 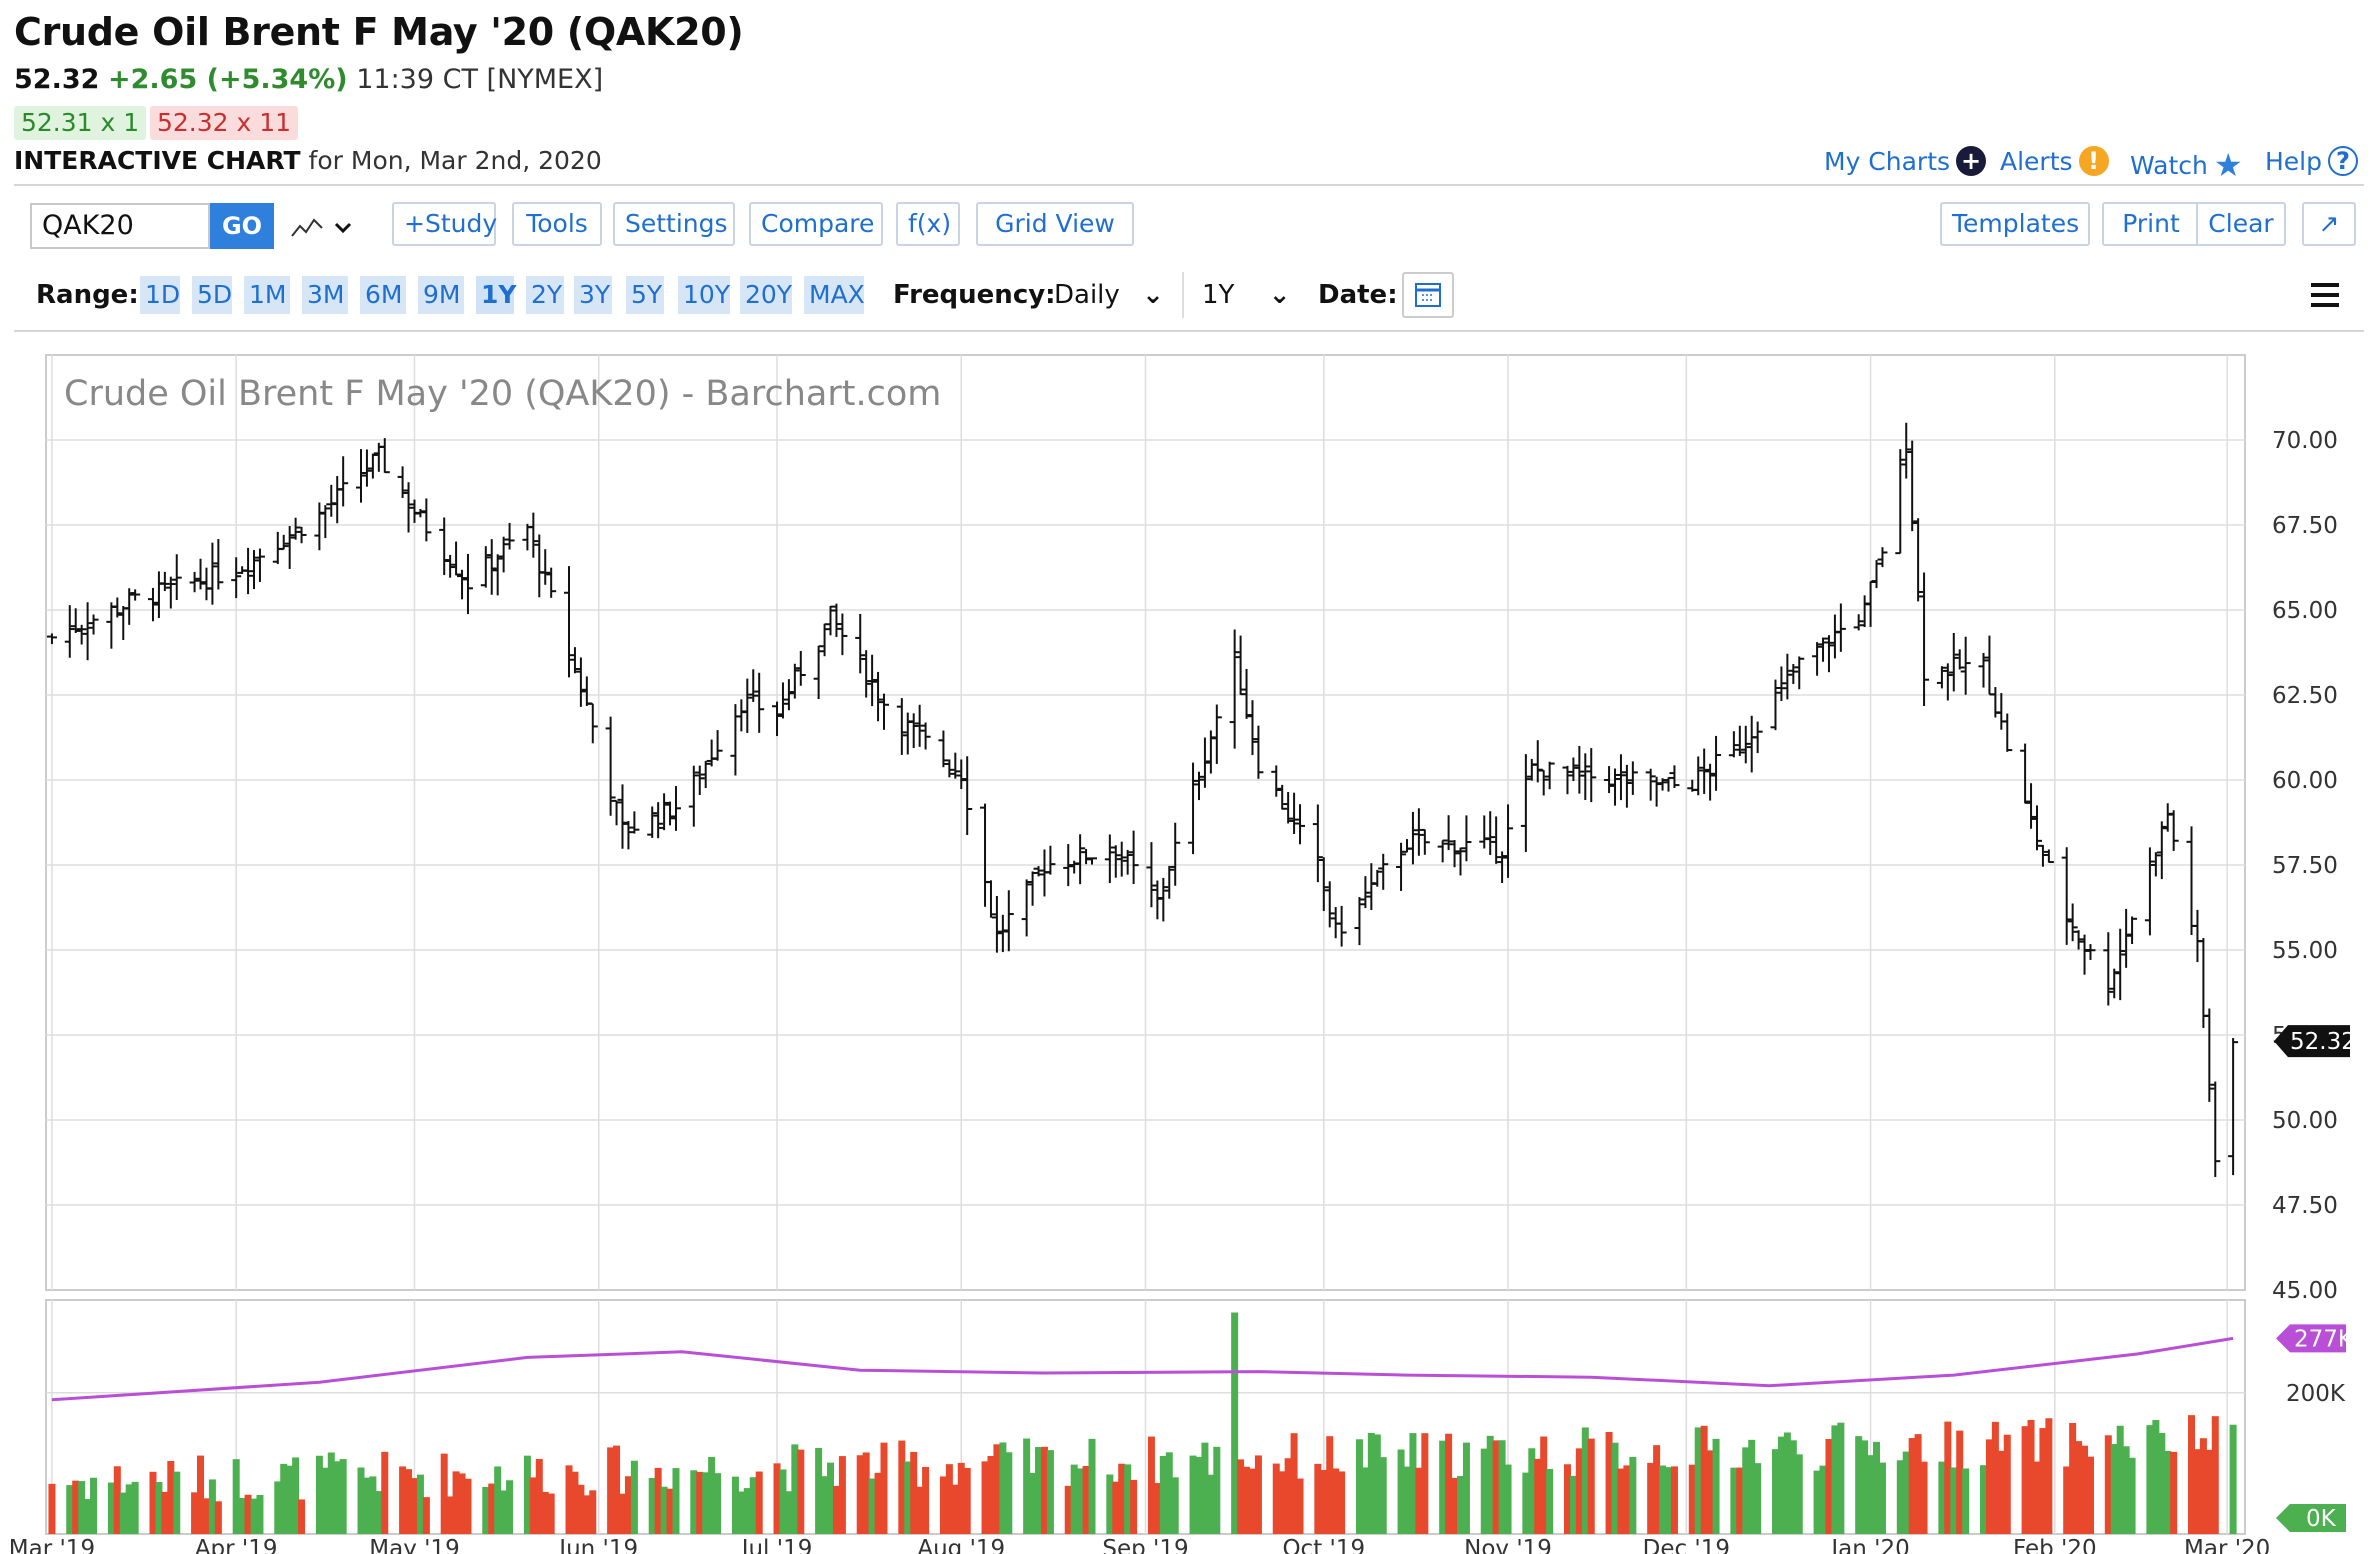 I want to click on fx-button: f(x), so click(x=928, y=224).